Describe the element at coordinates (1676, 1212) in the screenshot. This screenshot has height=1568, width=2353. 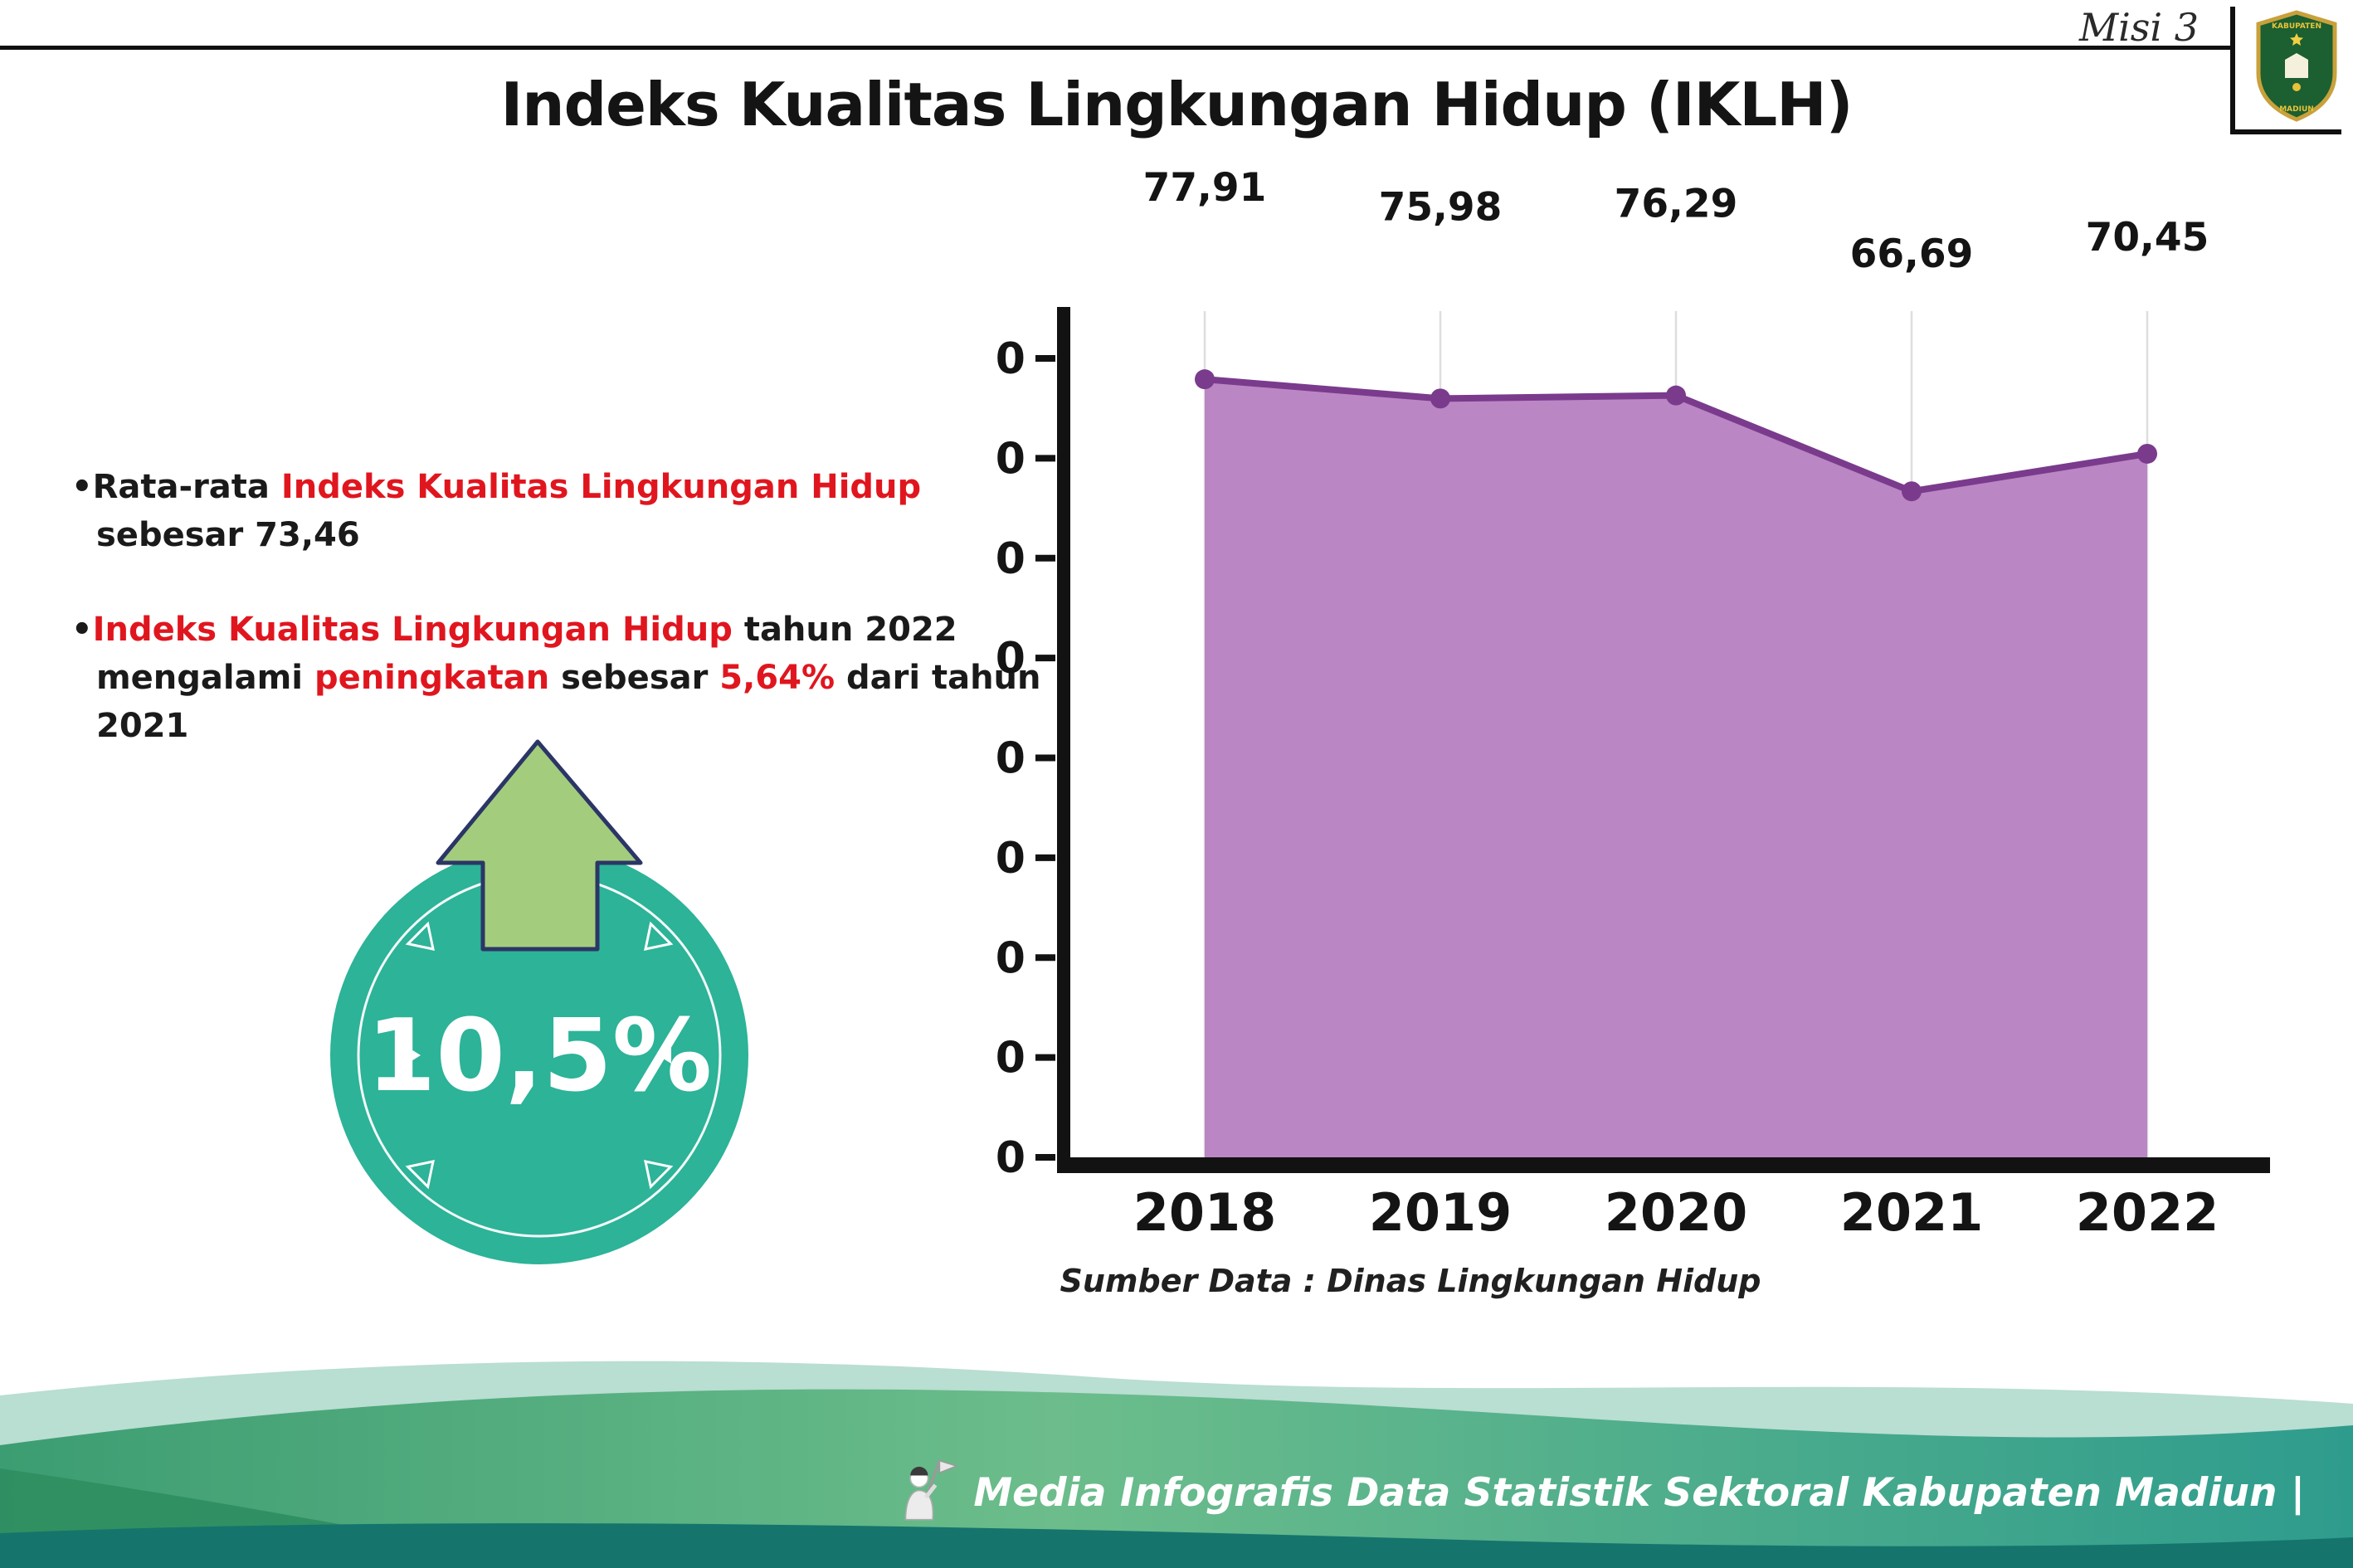
I see `x-tick-label: 2020` at that location.